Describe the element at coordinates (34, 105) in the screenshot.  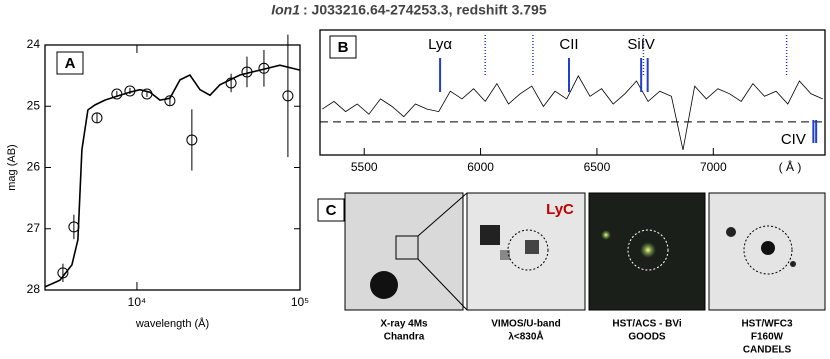
I see `y-tick-label: 25` at that location.